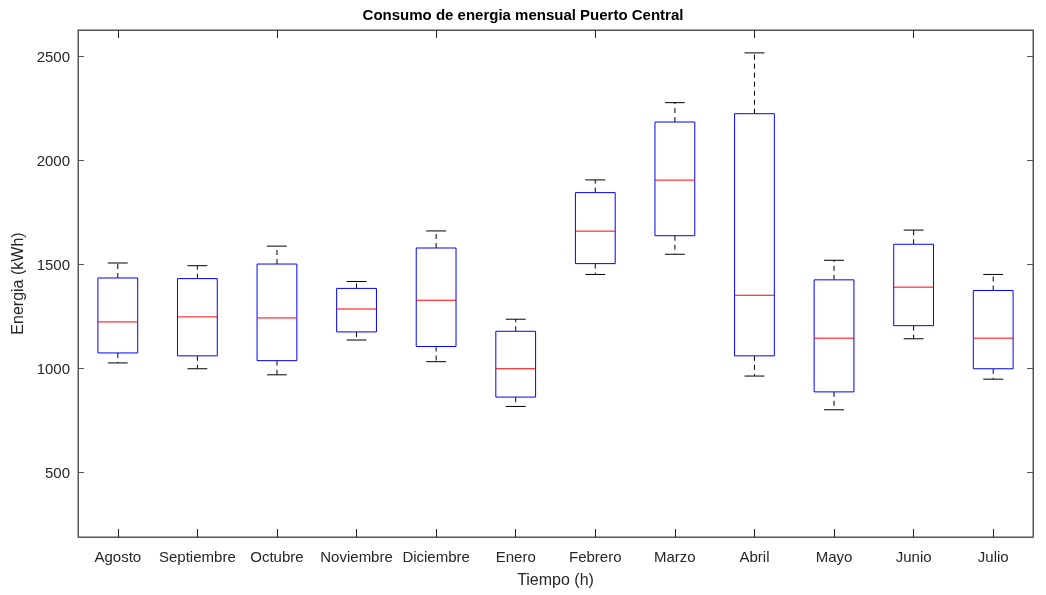  What do you see at coordinates (993, 556) in the screenshot?
I see `x-tick-label: Julio` at bounding box center [993, 556].